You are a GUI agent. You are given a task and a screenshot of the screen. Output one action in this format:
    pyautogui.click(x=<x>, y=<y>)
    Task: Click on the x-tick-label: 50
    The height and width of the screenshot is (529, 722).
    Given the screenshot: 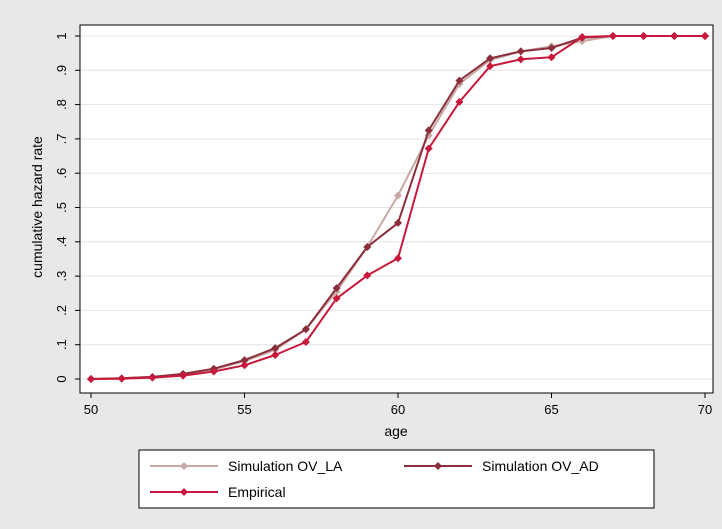 What is the action you would take?
    pyautogui.click(x=91, y=409)
    